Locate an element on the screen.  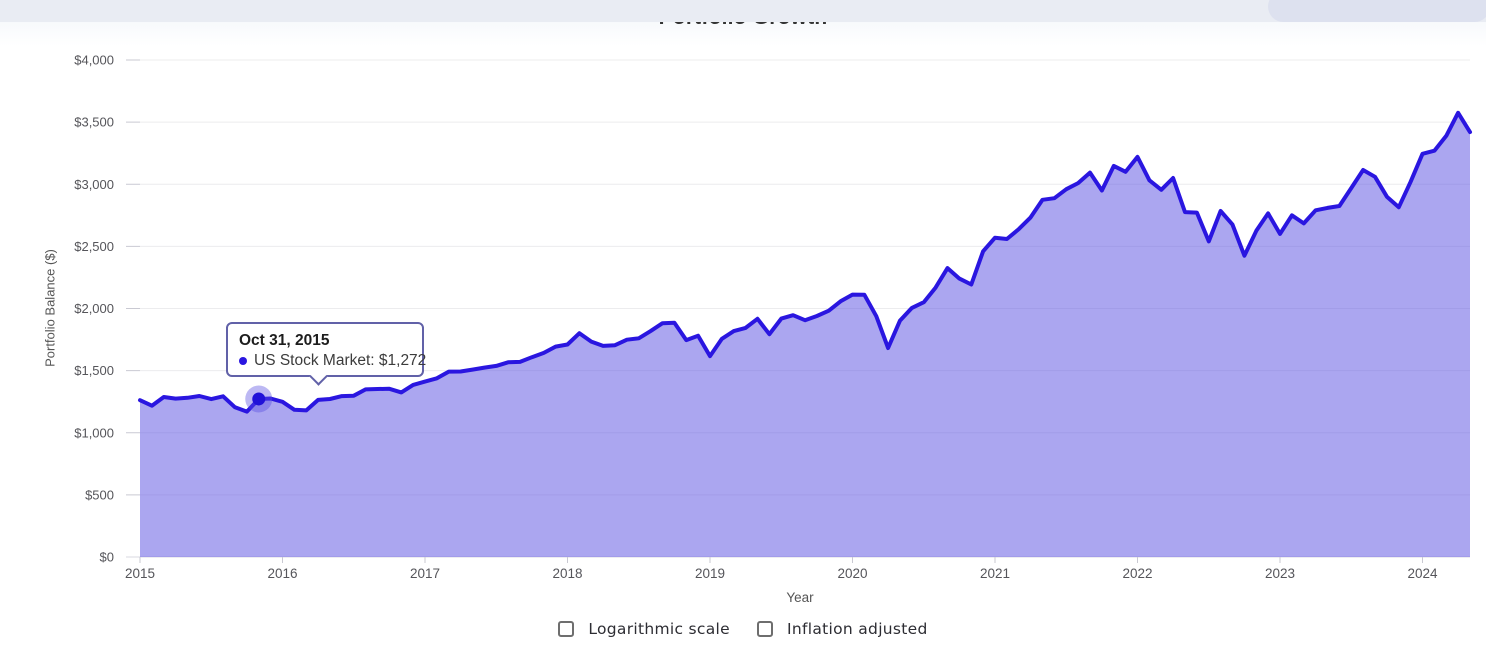
x-axis: 2015 2016 2017 2018 2019 2020 2021 2022 2023 2024 is located at coordinates (797, 568).